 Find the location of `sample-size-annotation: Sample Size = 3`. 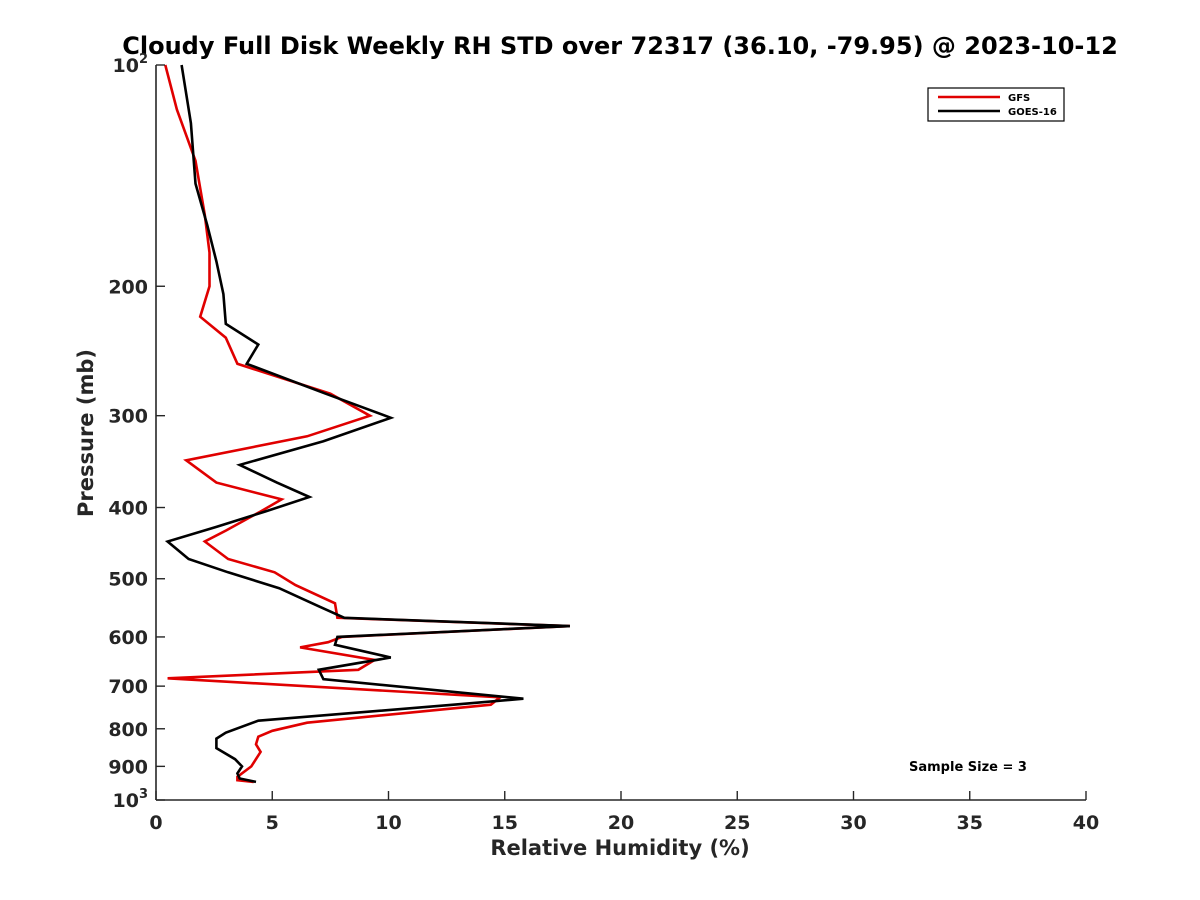

sample-size-annotation: Sample Size = 3 is located at coordinates (968, 767).